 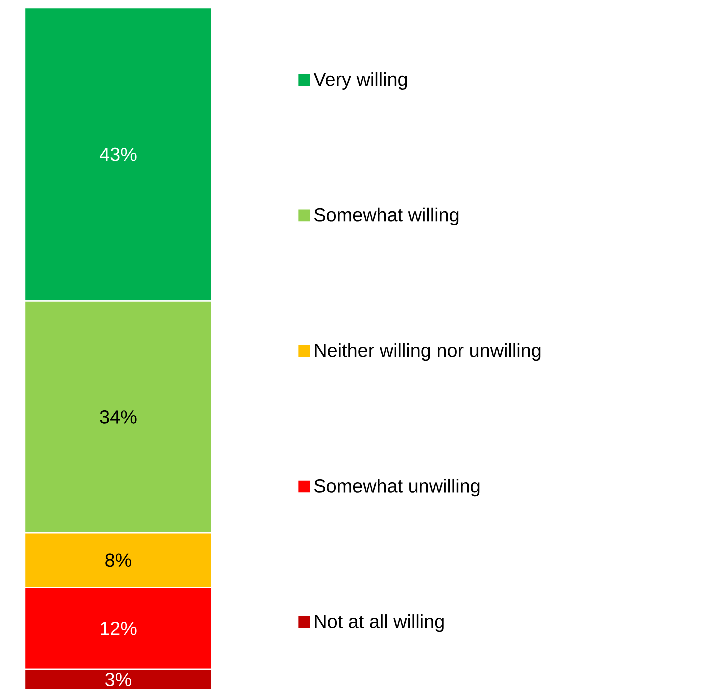 I want to click on legend-label: Very willing, so click(x=361, y=81).